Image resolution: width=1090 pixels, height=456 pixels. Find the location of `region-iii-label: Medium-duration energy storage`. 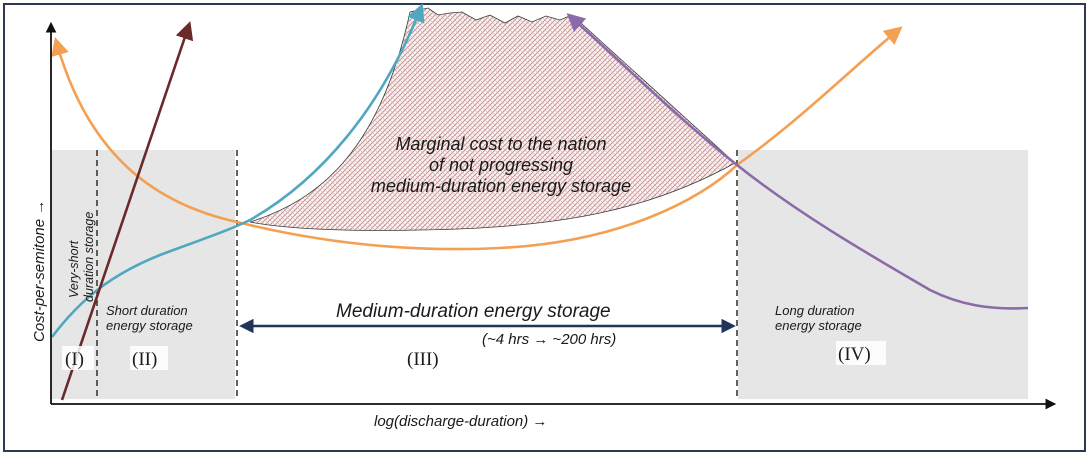

region-iii-label: Medium-duration energy storage is located at coordinates (473, 311).